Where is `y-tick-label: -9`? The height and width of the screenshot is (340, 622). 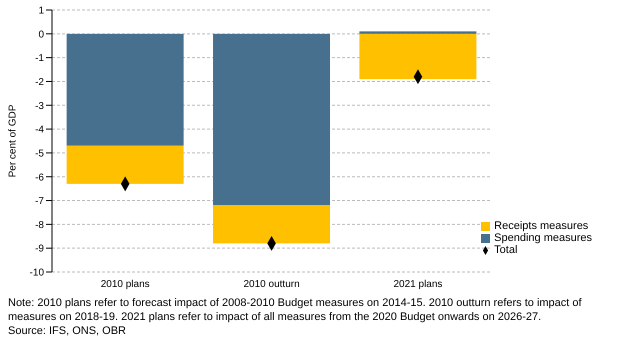
y-tick-label: -9 is located at coordinates (39, 249).